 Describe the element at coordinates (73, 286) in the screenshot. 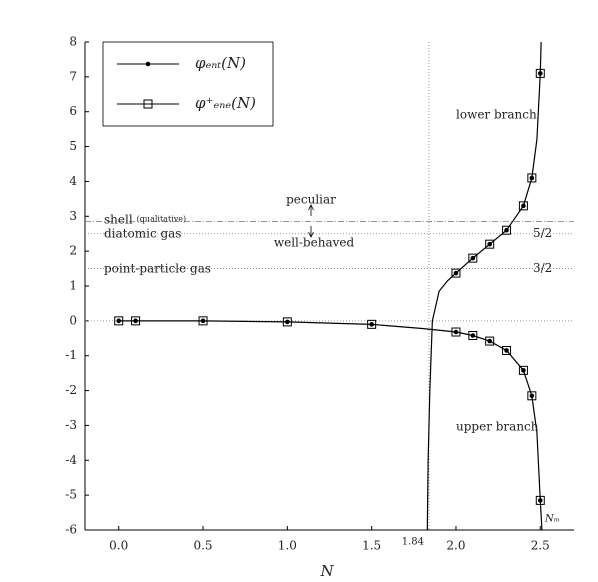

I see `y-tick-label: 1` at that location.